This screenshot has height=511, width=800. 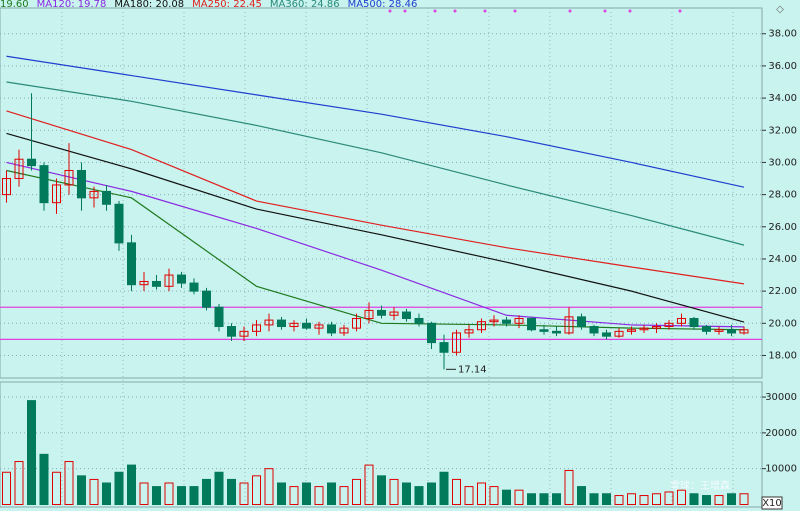 What do you see at coordinates (782, 227) in the screenshot?
I see `y-tick-label: 26.00` at bounding box center [782, 227].